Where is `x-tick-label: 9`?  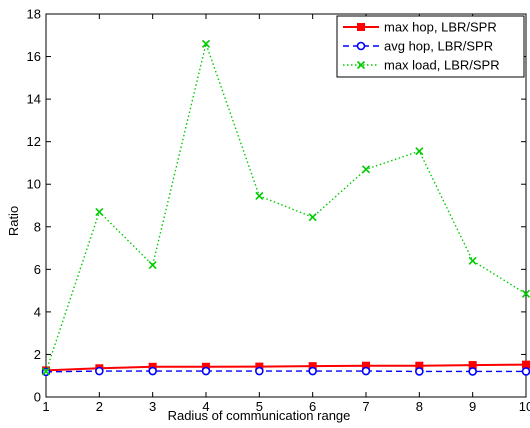 x-tick-label: 9 is located at coordinates (472, 406).